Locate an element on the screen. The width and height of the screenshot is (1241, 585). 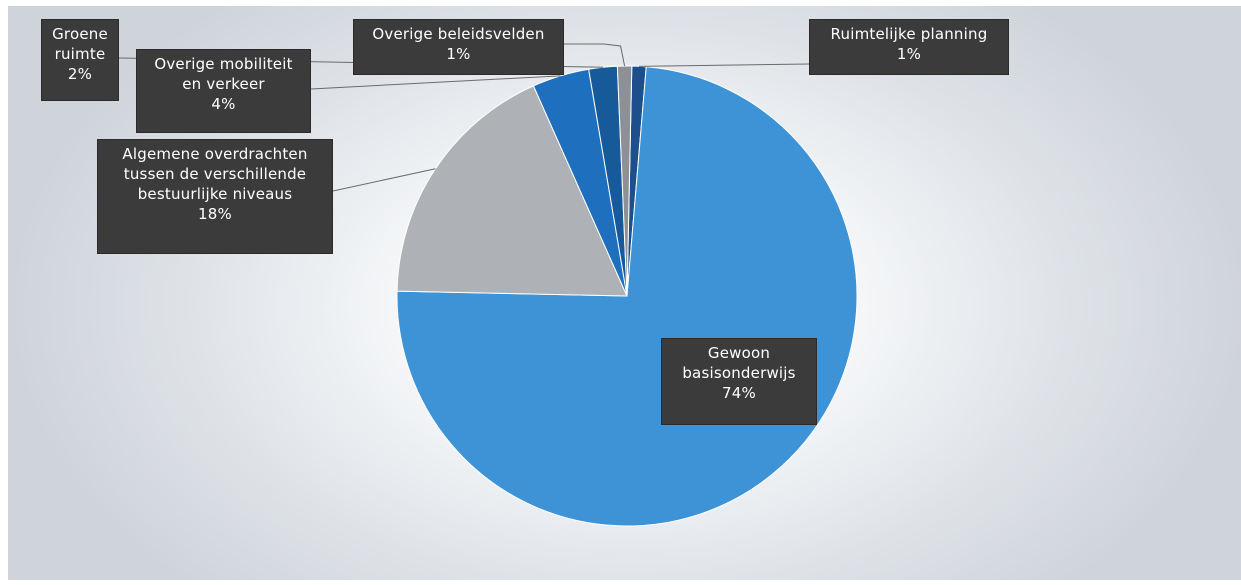
leader-line-ruimtelijke-planning is located at coordinates (724, 65).